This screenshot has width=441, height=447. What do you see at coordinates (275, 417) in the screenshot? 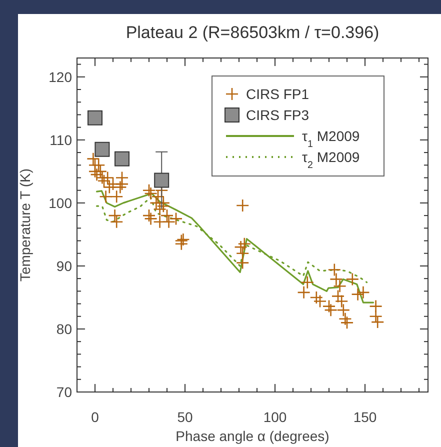
I see `x-tick-label: 100` at bounding box center [275, 417].